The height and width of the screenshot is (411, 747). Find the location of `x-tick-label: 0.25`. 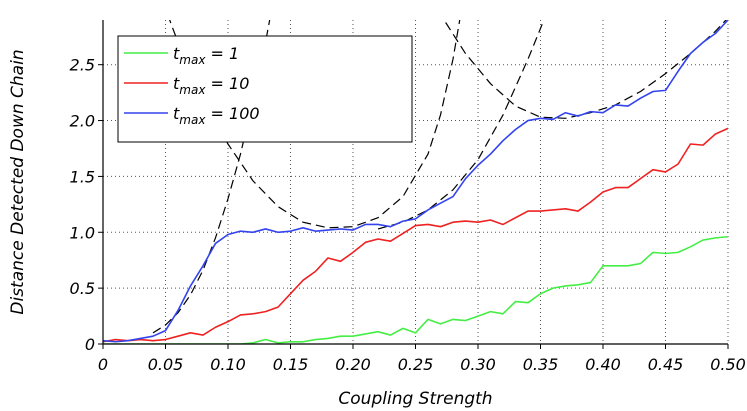

x-tick-label: 0.25 is located at coordinates (416, 364).